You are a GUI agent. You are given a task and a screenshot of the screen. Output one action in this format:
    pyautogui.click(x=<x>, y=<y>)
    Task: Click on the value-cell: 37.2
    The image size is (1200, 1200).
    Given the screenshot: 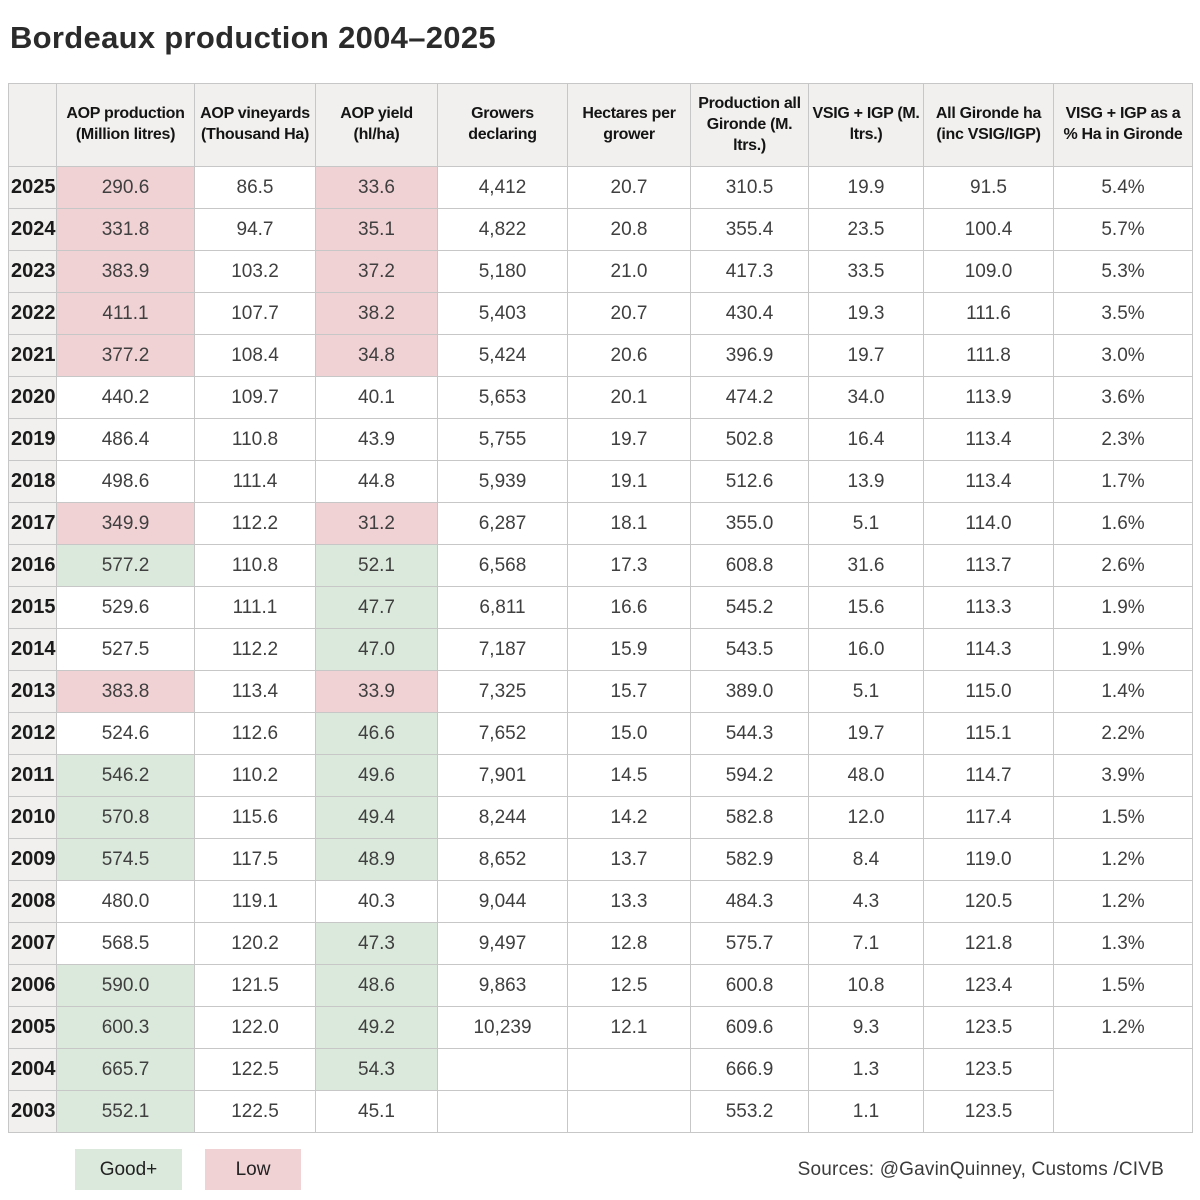 What is the action you would take?
    pyautogui.click(x=376, y=272)
    